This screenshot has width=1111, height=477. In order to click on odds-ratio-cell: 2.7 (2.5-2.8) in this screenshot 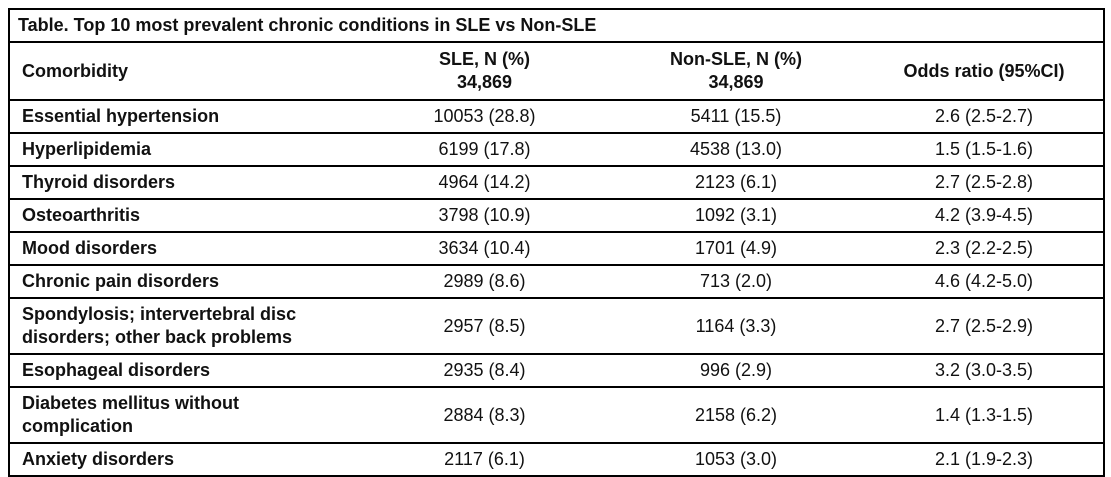, I will do `click(985, 182)`.